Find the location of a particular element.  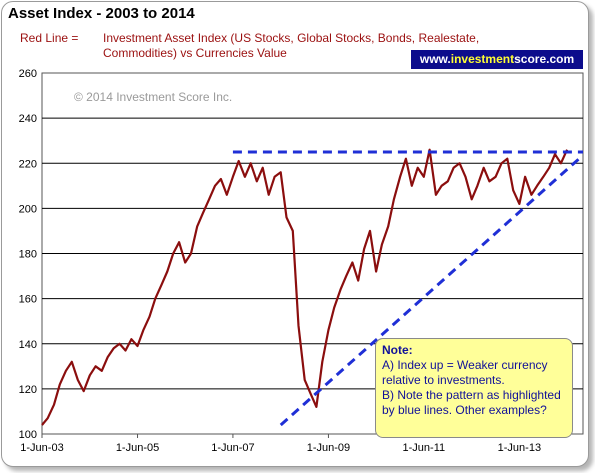

y-tick-label: 100 is located at coordinates (28, 435).